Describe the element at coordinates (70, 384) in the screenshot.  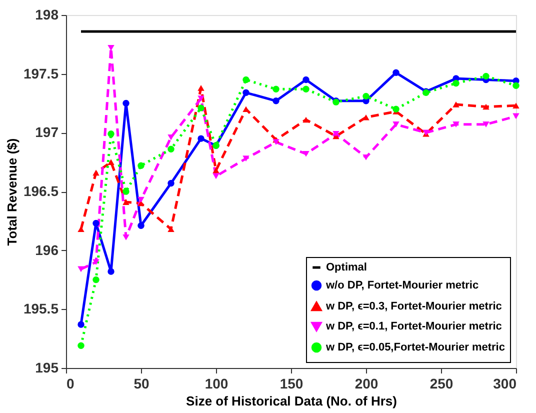
I see `x-tick-label: 0` at that location.